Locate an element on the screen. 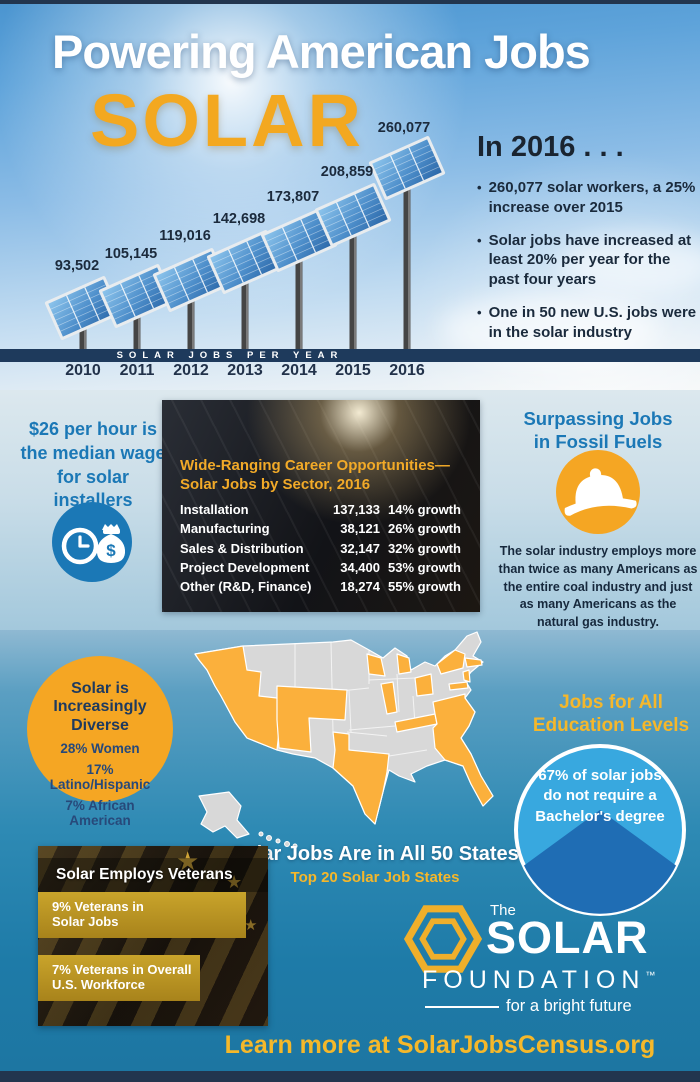 This screenshot has width=700, height=1082. sector-jobs: 34,400 is located at coordinates (360, 567).